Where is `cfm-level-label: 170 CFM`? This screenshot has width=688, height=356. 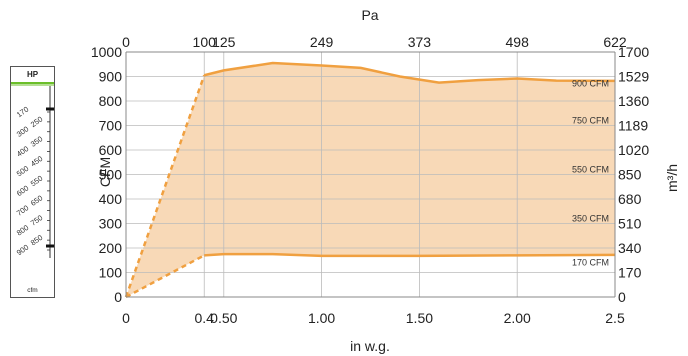 cfm-level-label: 170 CFM is located at coordinates (590, 262).